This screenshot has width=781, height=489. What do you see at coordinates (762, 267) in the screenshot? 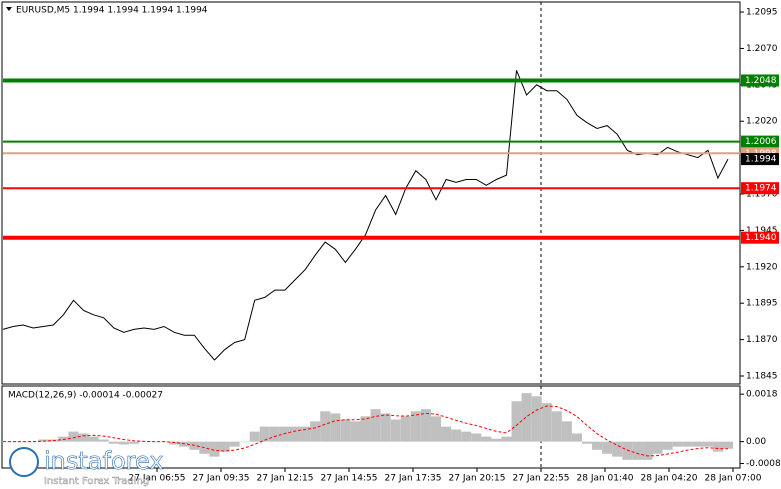
I see `y-tick-label: 1.1920` at bounding box center [762, 267].